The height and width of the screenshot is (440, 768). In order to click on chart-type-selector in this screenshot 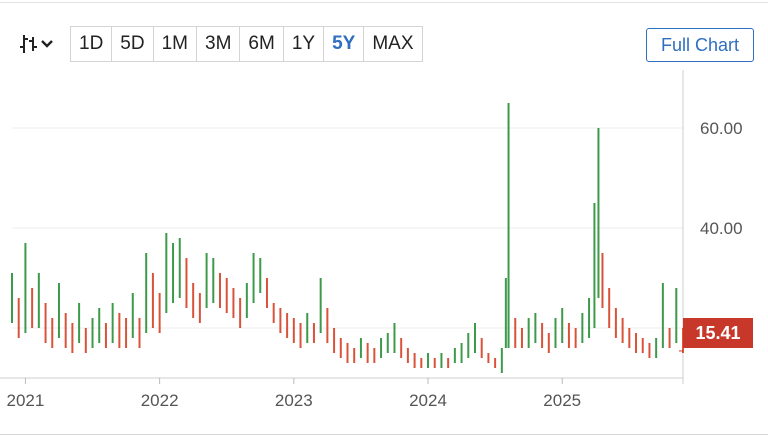, I will do `click(36, 44)`.